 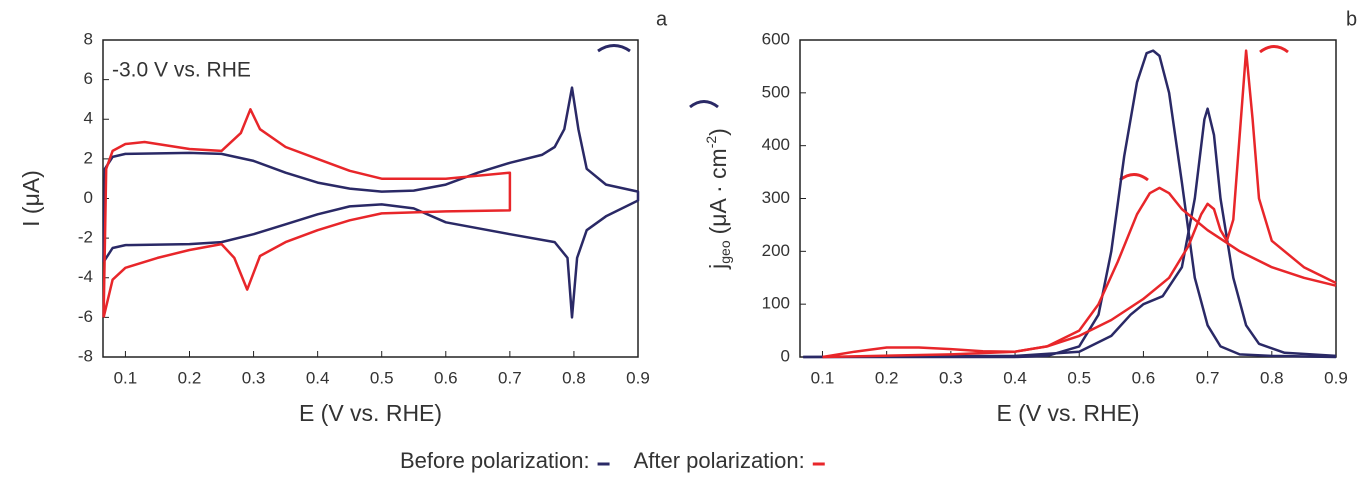 I want to click on y-axis-label-part: -2, so click(x=711, y=142).